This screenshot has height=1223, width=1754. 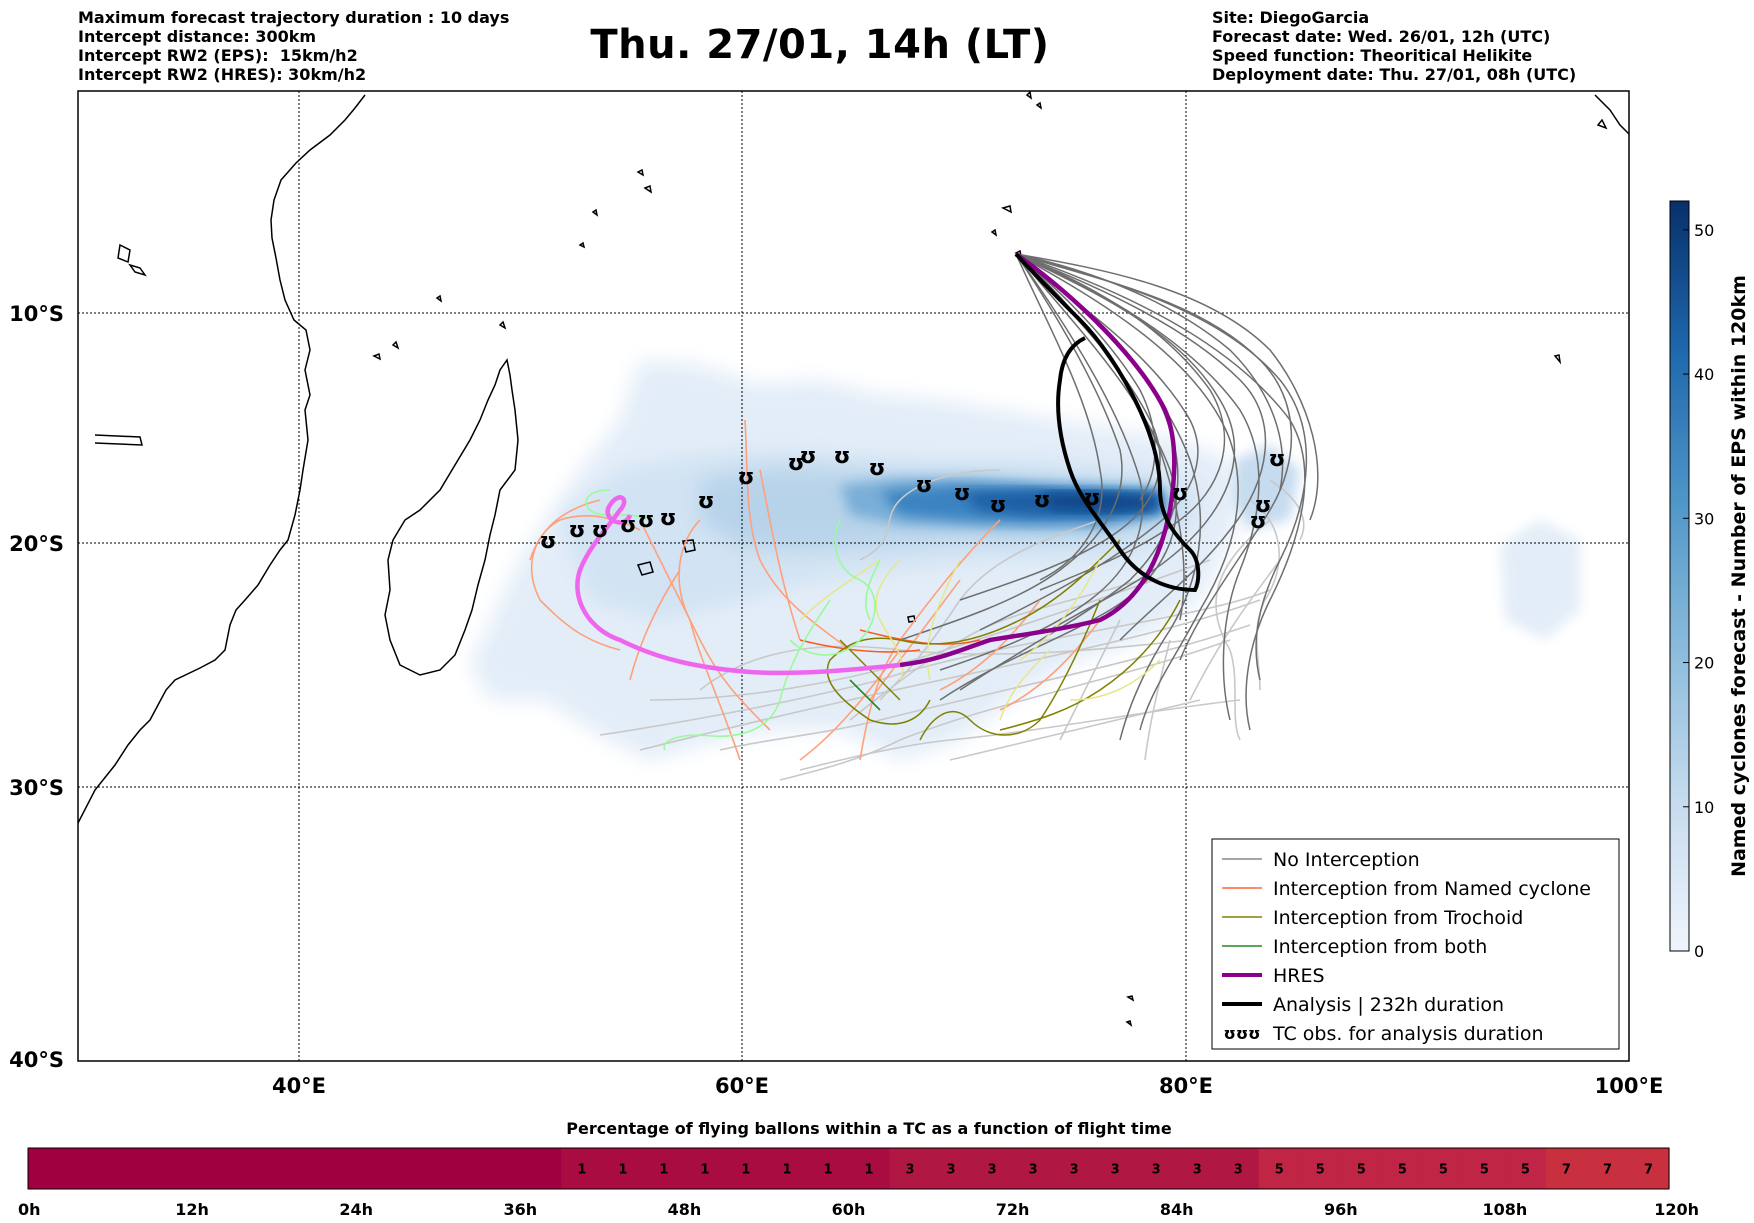 I want to click on flight-time-tick-label: 96h, so click(x=1341, y=1209).